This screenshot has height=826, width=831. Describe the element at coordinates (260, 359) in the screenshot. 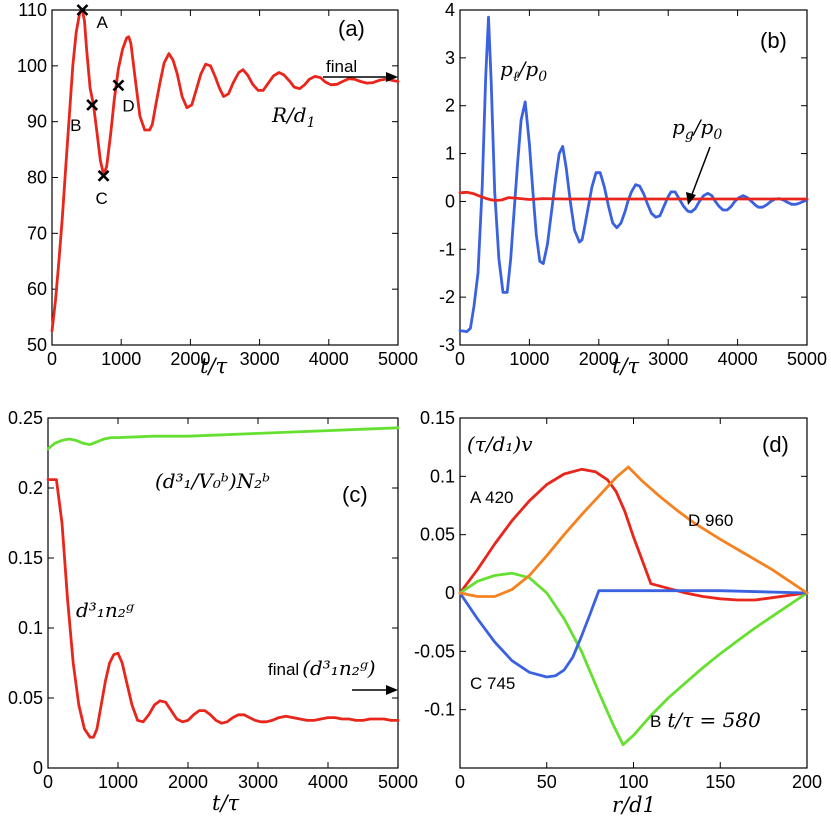

I see `panel-a-xtick-label: 3000` at that location.